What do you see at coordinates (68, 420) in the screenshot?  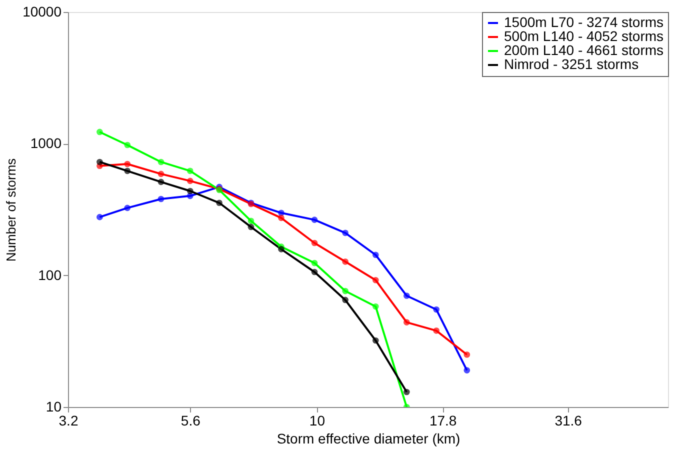 I see `x-tick-label: 3.2` at bounding box center [68, 420].